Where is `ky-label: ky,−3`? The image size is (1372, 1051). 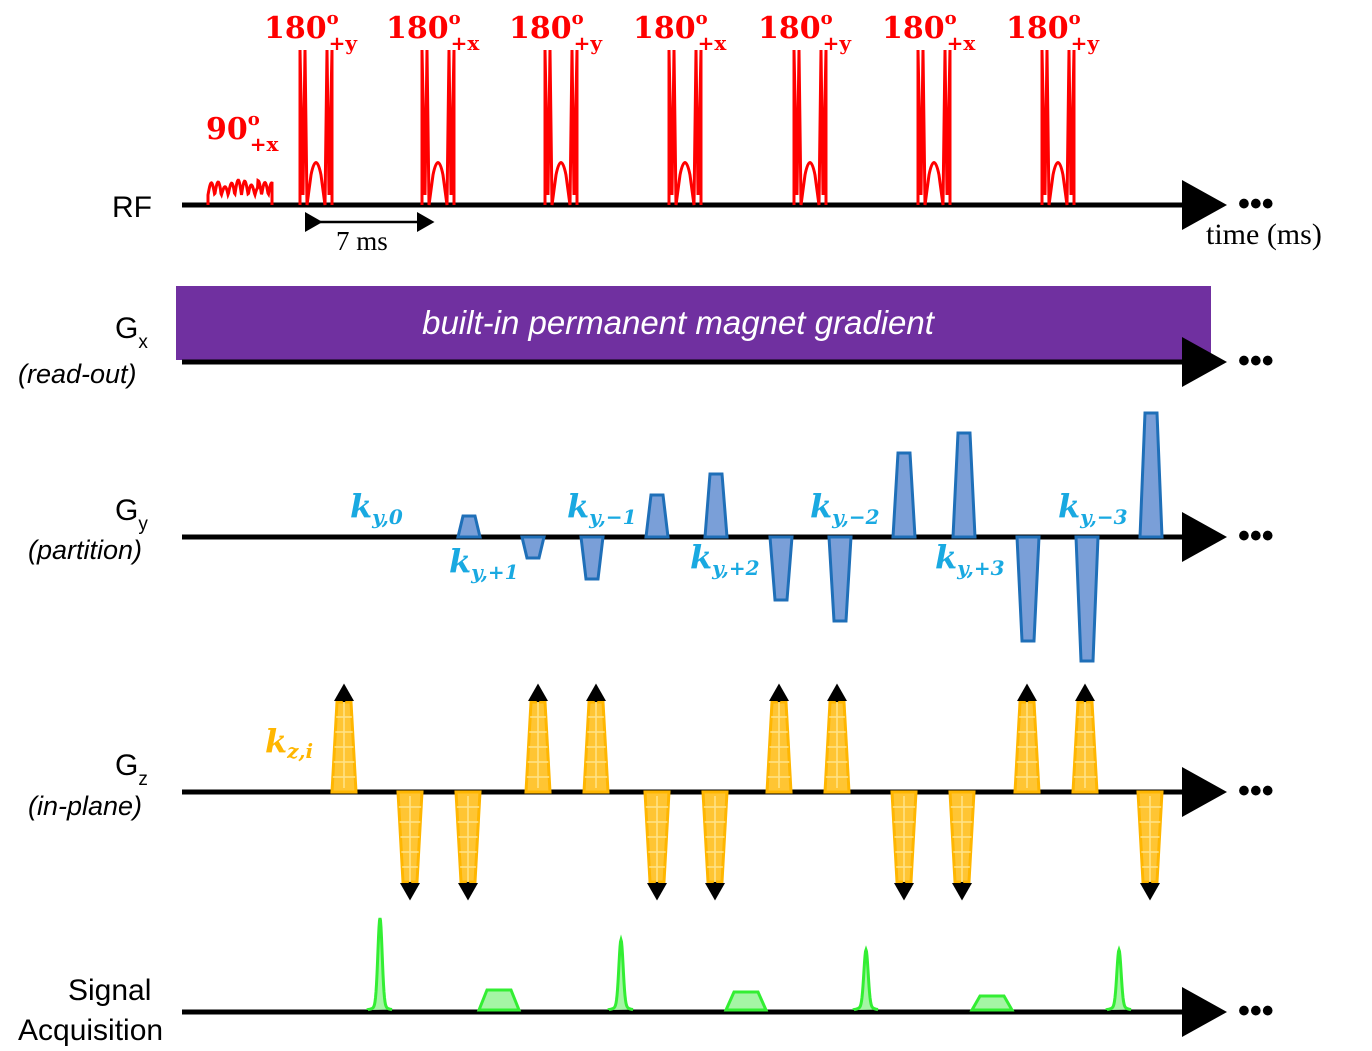 ky-label: ky,−3 is located at coordinates (1093, 508).